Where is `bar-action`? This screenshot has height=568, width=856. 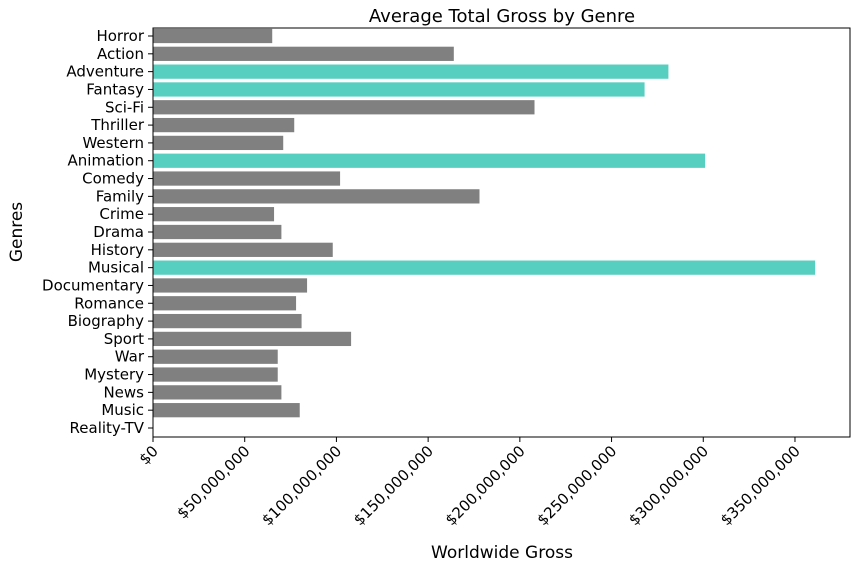 bar-action is located at coordinates (303, 53).